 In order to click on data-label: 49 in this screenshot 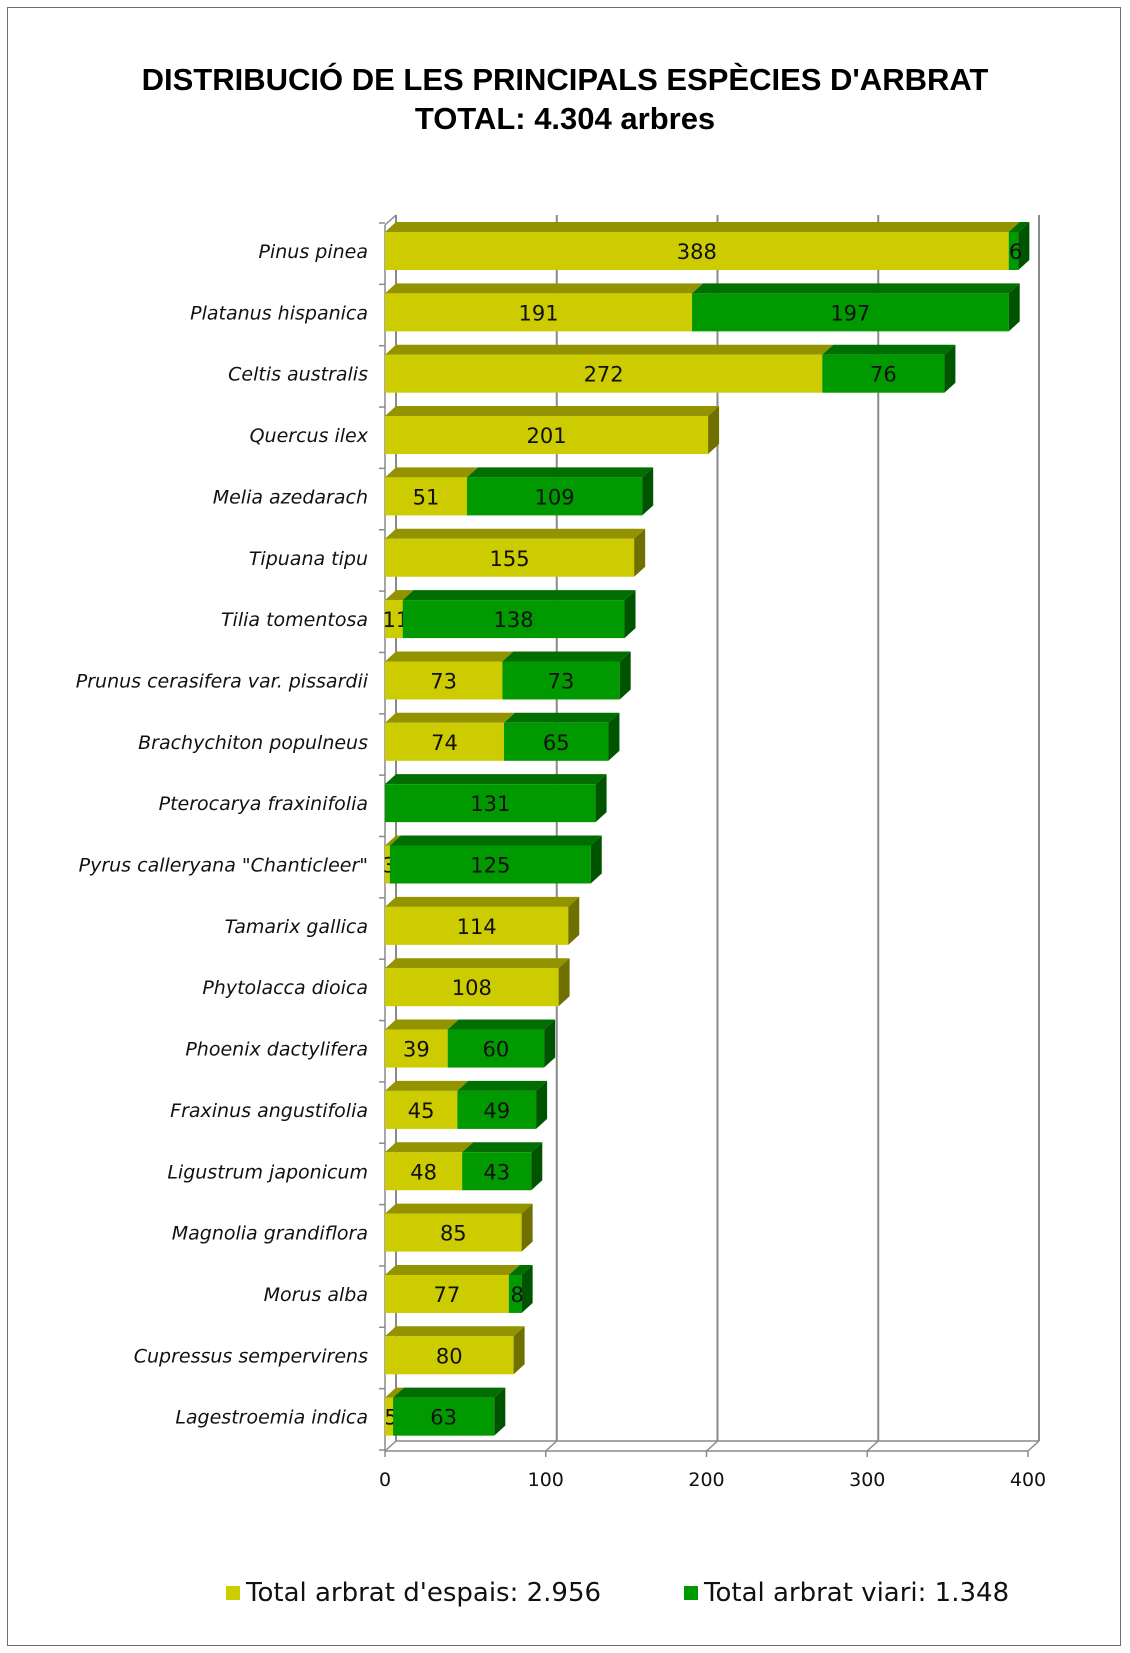, I will do `click(496, 1111)`.